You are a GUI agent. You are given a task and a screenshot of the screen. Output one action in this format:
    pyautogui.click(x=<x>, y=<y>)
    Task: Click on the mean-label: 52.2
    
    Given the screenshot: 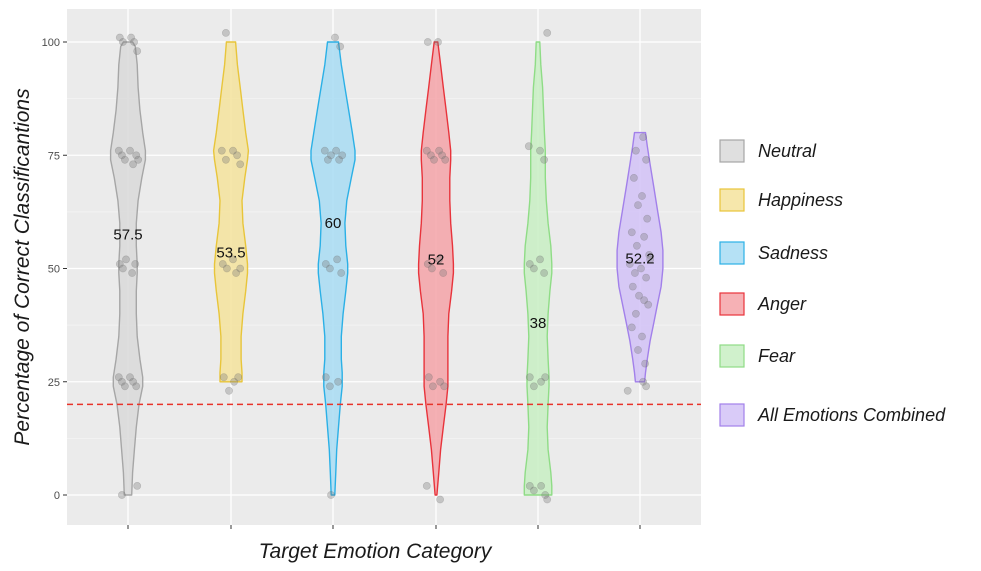 What is the action you would take?
    pyautogui.click(x=639, y=259)
    